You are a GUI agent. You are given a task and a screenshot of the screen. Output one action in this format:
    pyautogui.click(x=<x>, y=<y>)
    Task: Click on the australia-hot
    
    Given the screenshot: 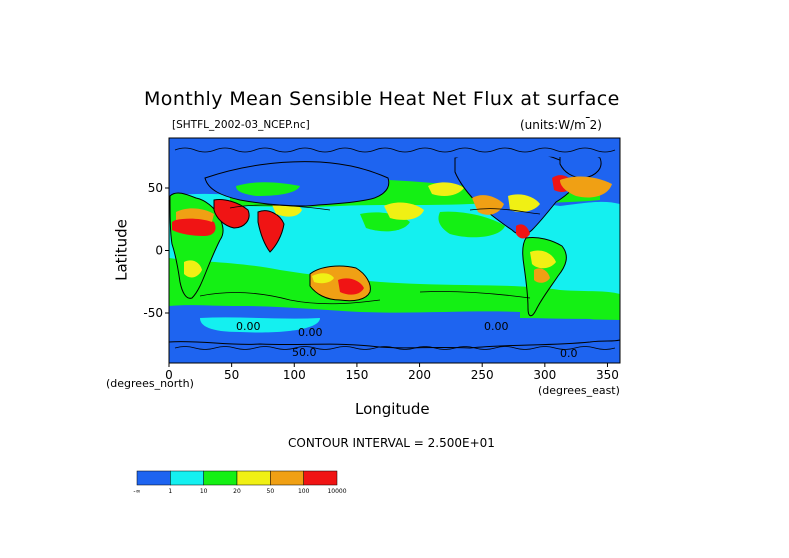 What is the action you would take?
    pyautogui.click(x=351, y=286)
    